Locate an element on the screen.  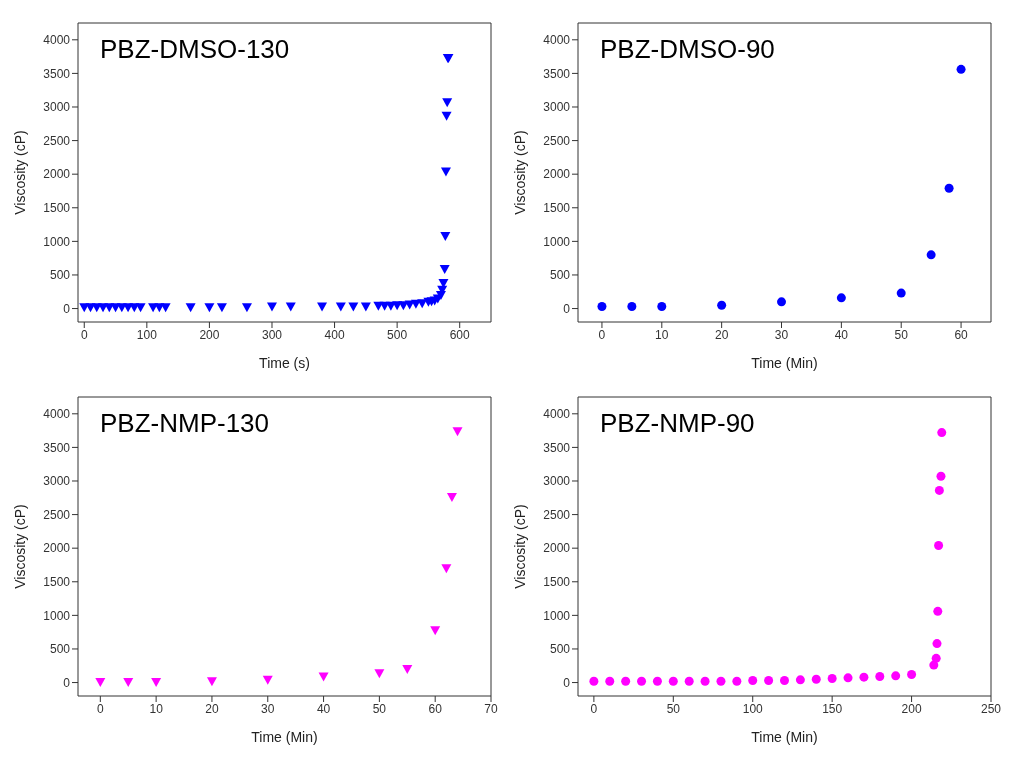
x-tick-label: 250 is located at coordinates (991, 708).